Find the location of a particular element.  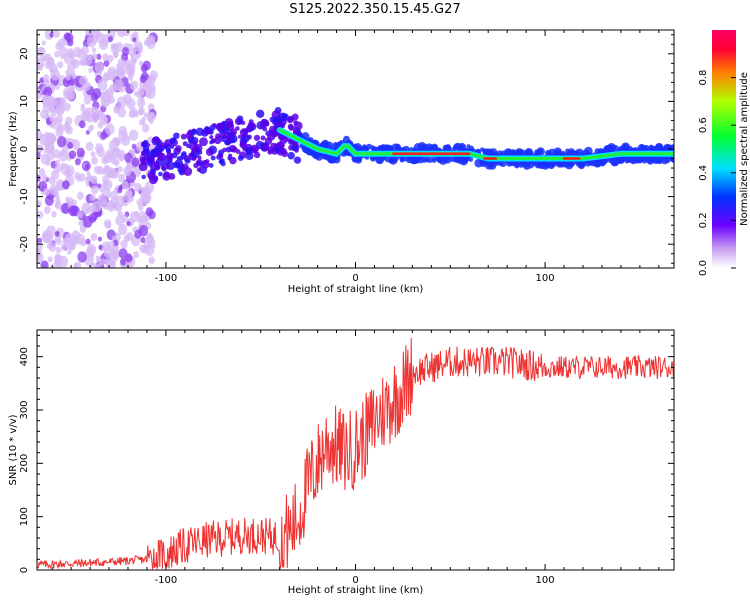

x-tick-label: 100 is located at coordinates (545, 278).